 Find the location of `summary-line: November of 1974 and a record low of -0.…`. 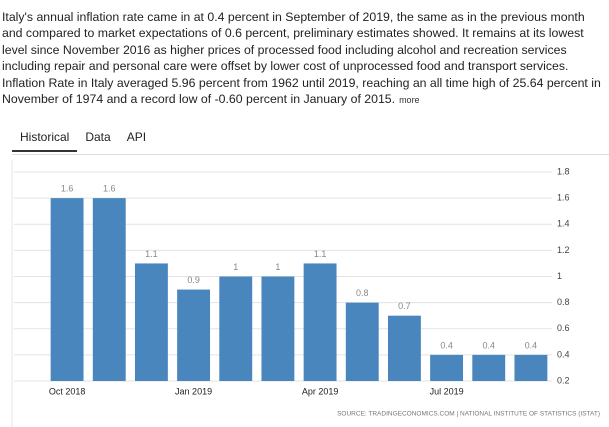

summary-line: November of 1974 and a record low of -0.… is located at coordinates (211, 99).